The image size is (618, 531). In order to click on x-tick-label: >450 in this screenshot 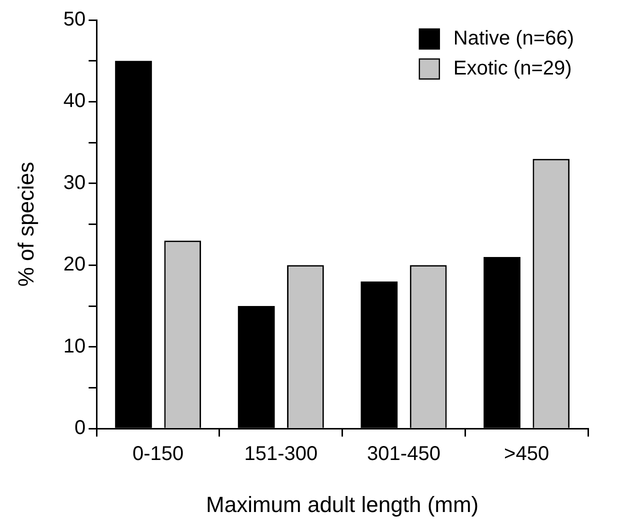, I will do `click(527, 454)`.